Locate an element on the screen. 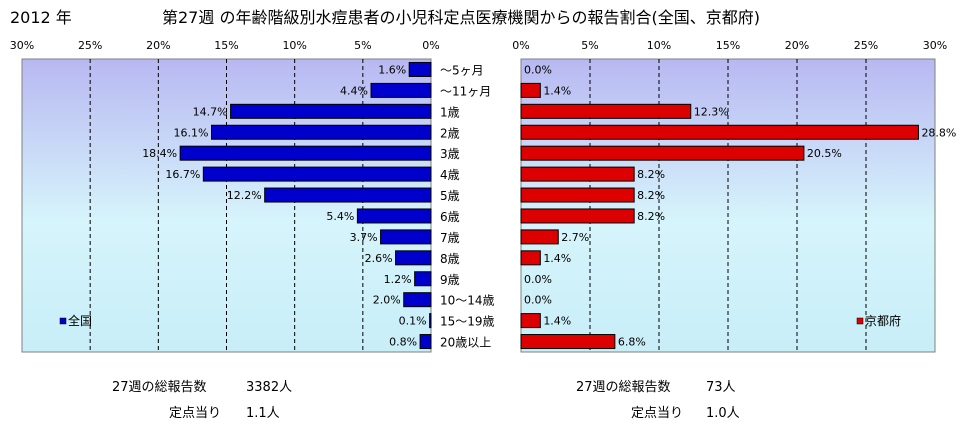 Image resolution: width=968 pixels, height=424 pixels. category-label: 20歳以上 is located at coordinates (465, 343).